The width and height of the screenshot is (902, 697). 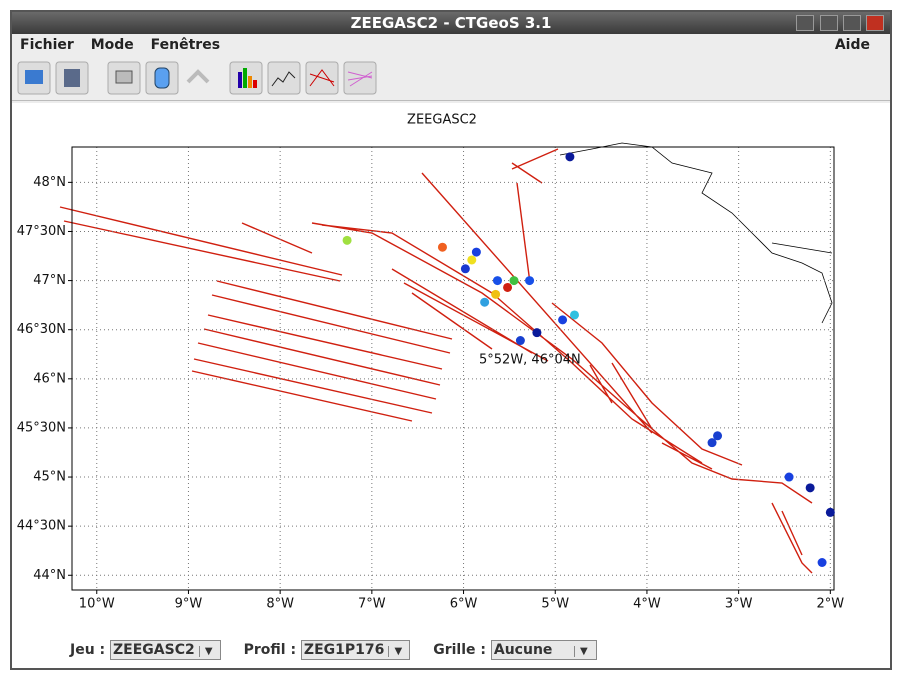 I want to click on profile-combo: ZEG1P176 ▼, so click(x=355, y=650).